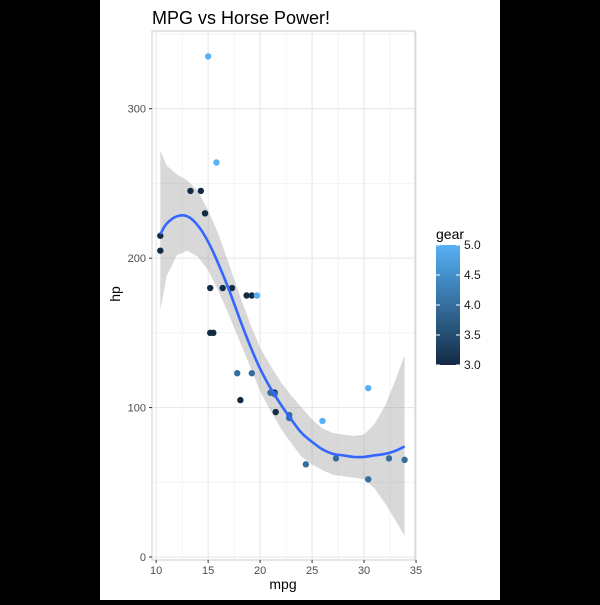  What do you see at coordinates (450, 234) in the screenshot?
I see `legend-title: gear` at bounding box center [450, 234].